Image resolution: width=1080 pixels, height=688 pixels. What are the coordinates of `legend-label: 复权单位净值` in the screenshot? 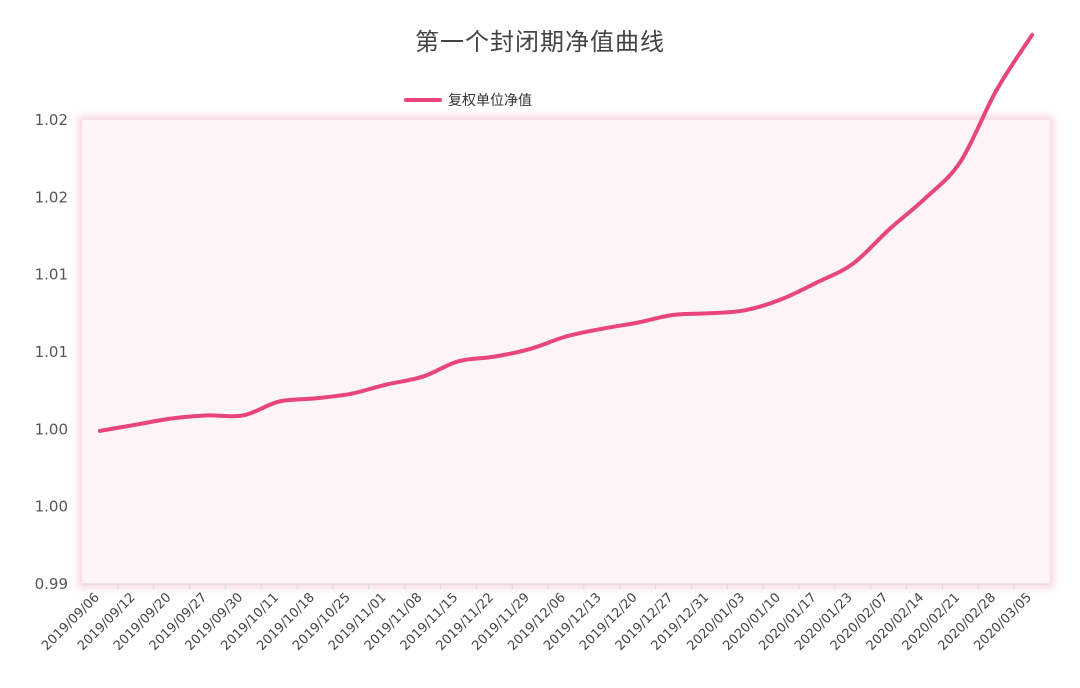 It's located at (490, 101).